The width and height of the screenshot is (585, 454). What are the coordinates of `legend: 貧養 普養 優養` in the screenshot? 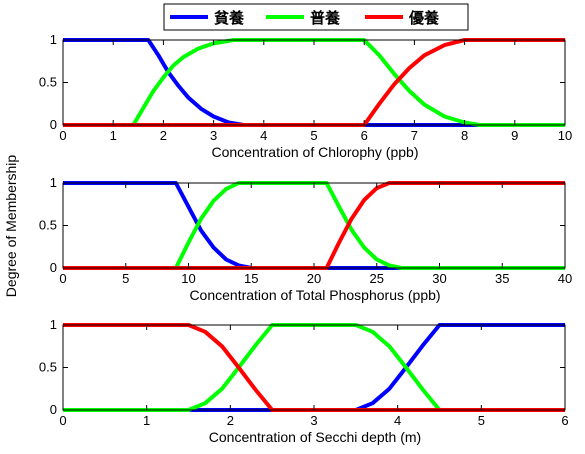 It's located at (316, 17).